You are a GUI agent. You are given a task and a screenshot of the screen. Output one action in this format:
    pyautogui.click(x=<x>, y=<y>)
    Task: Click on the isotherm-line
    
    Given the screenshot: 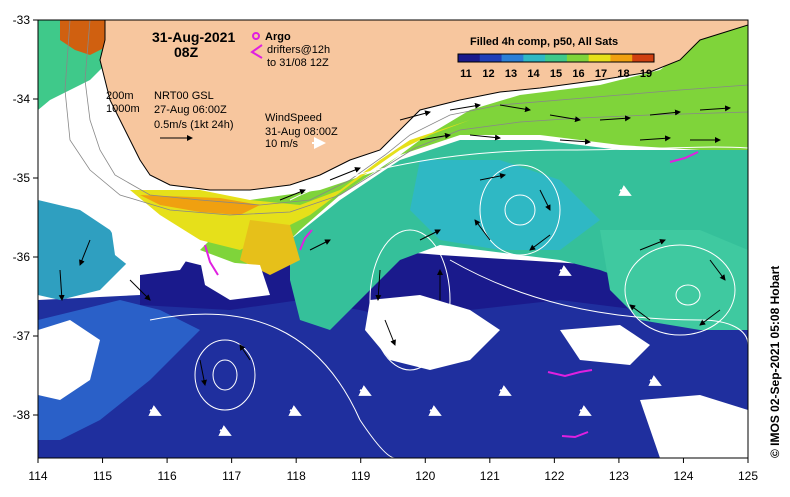 What is the action you would take?
    pyautogui.click(x=598, y=302)
    